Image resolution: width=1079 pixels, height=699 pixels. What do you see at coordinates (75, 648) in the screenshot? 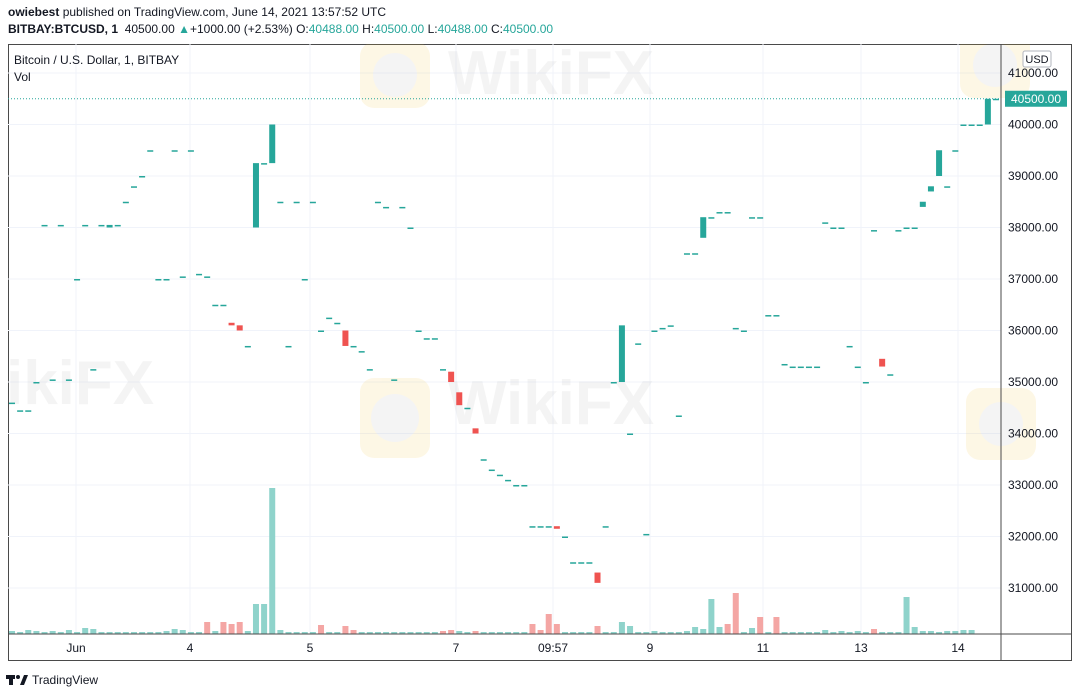
I see `time-tick-label: Jun` at bounding box center [75, 648].